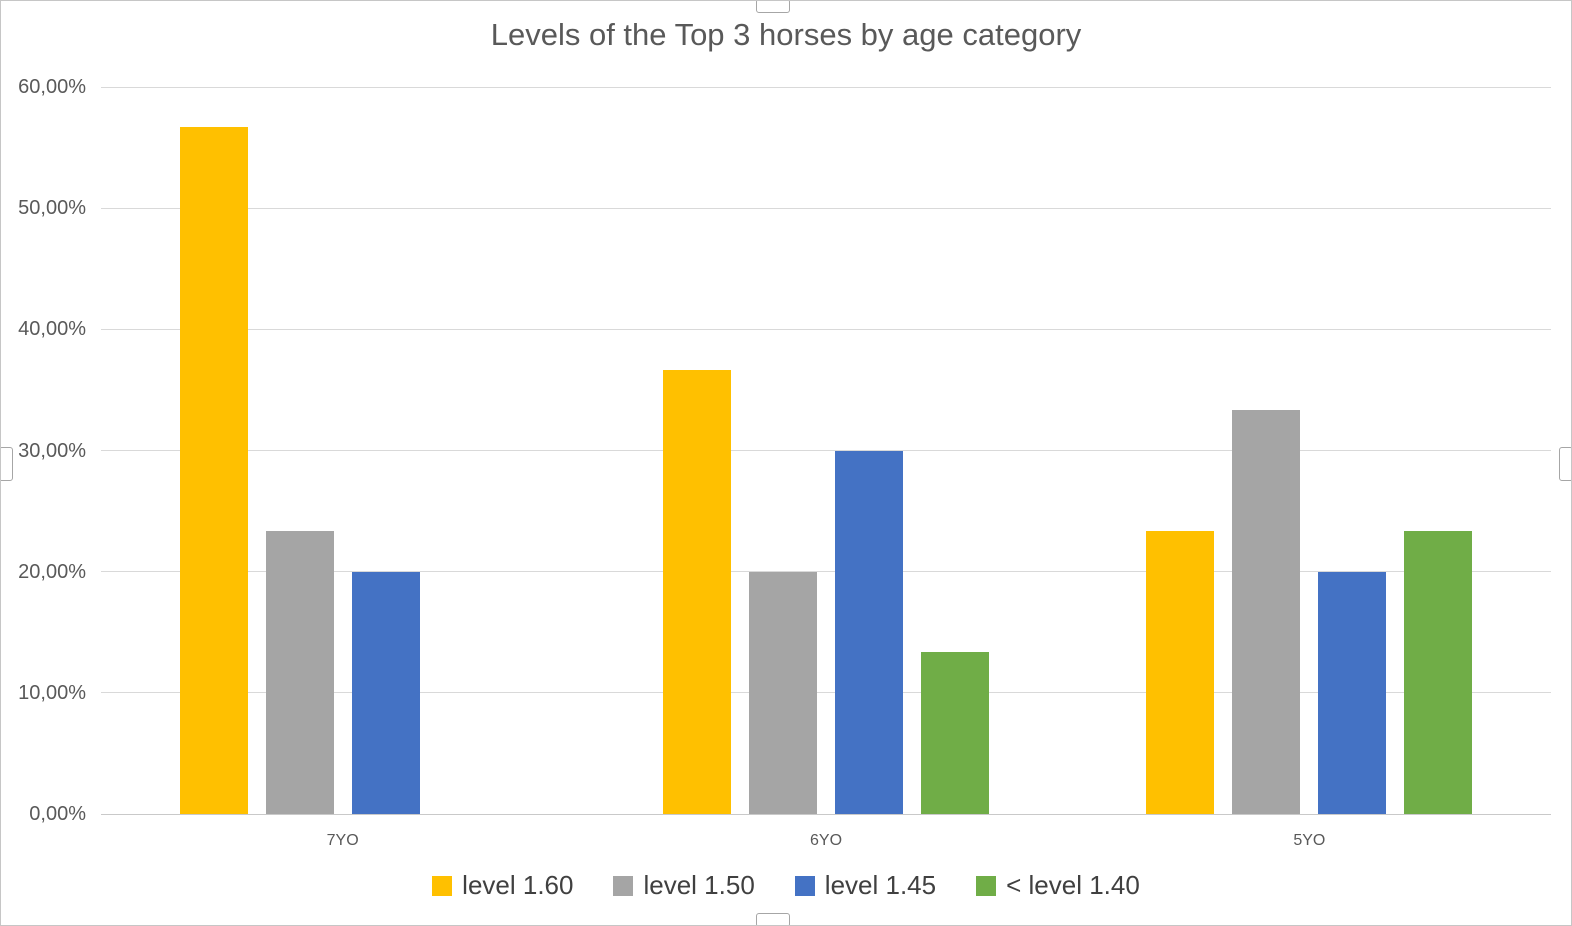  What do you see at coordinates (300, 672) in the screenshot?
I see `bar-level-1-50-7yo` at bounding box center [300, 672].